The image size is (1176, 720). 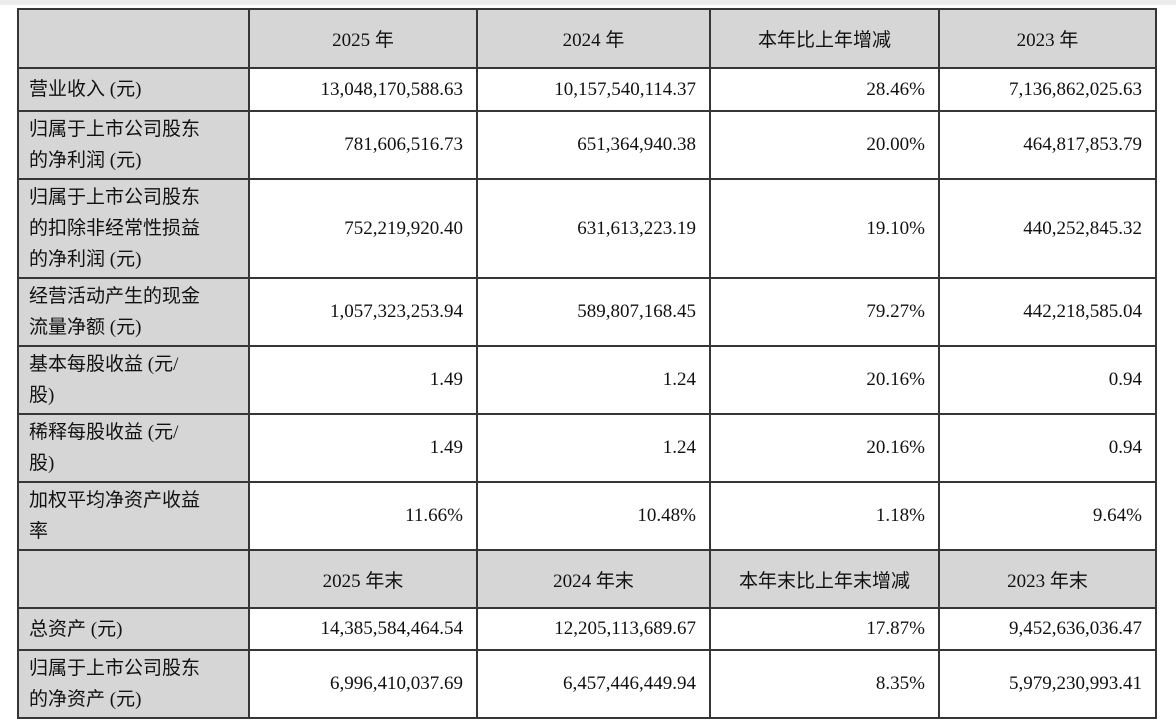 I want to click on value-cell: 440,252,845.32, so click(x=1047, y=228).